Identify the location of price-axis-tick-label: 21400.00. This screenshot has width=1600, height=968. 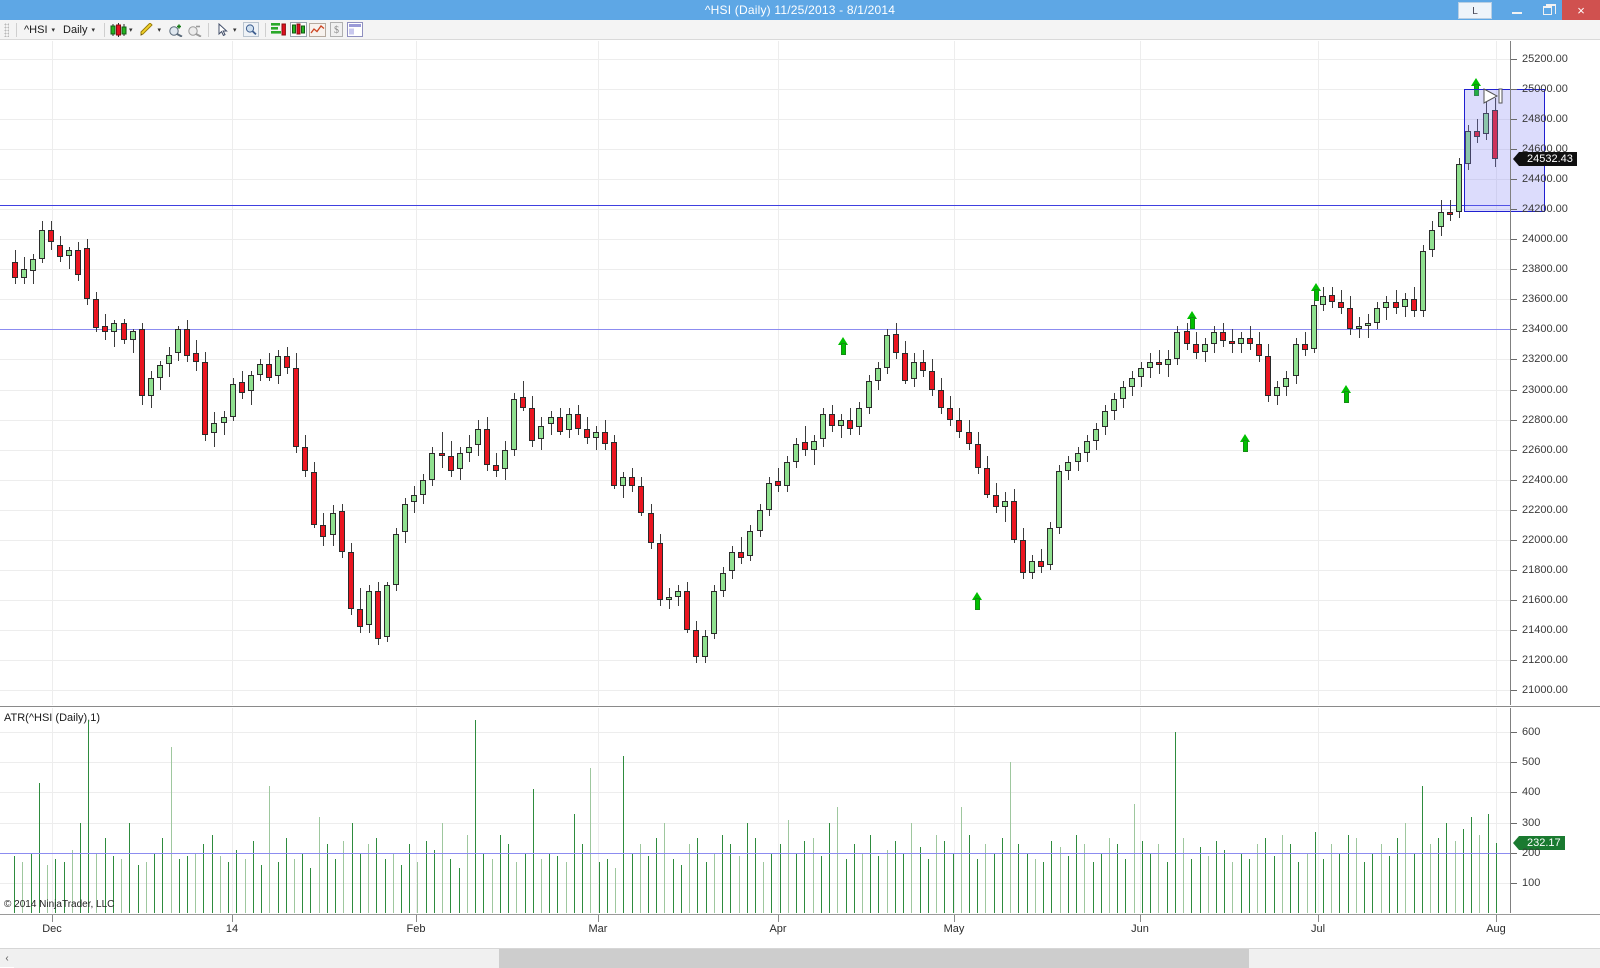
(1545, 629).